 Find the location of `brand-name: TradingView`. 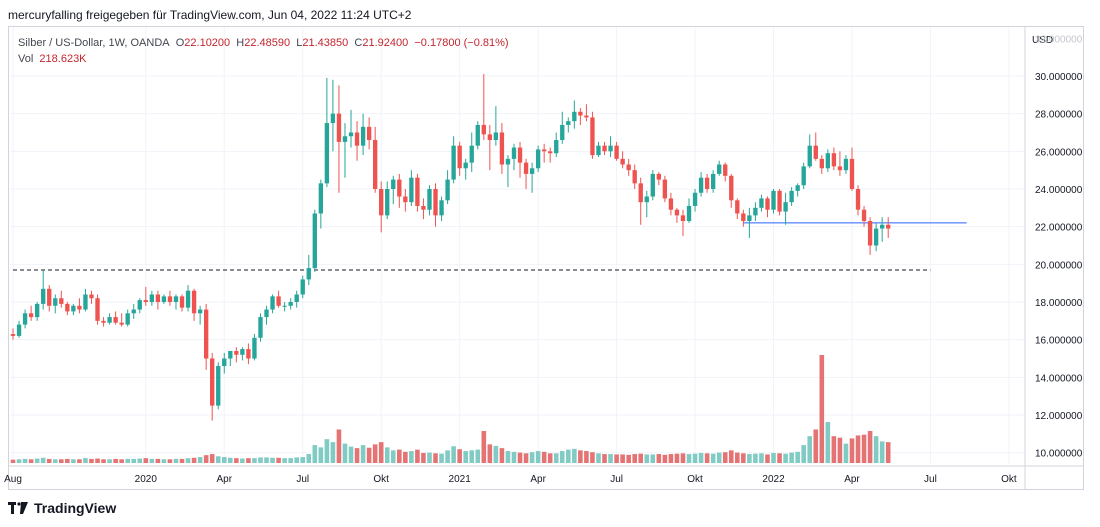

brand-name: TradingView is located at coordinates (75, 508).